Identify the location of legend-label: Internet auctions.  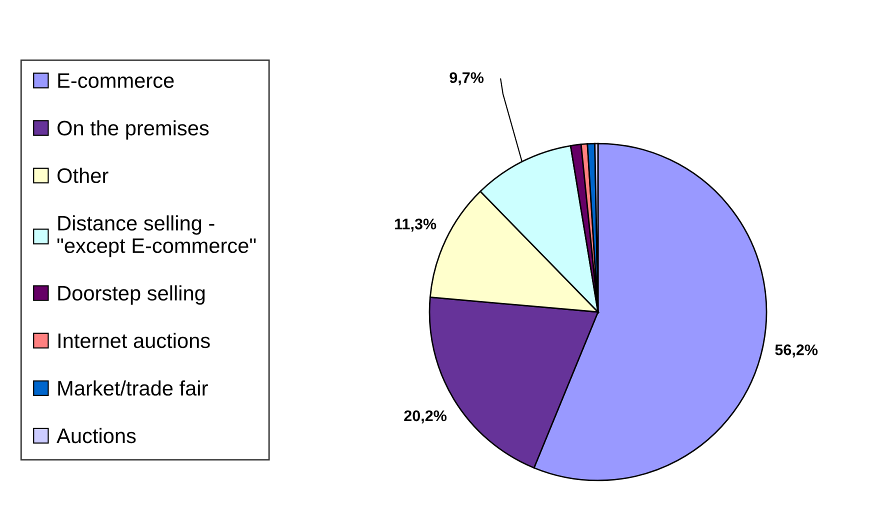
(134, 340).